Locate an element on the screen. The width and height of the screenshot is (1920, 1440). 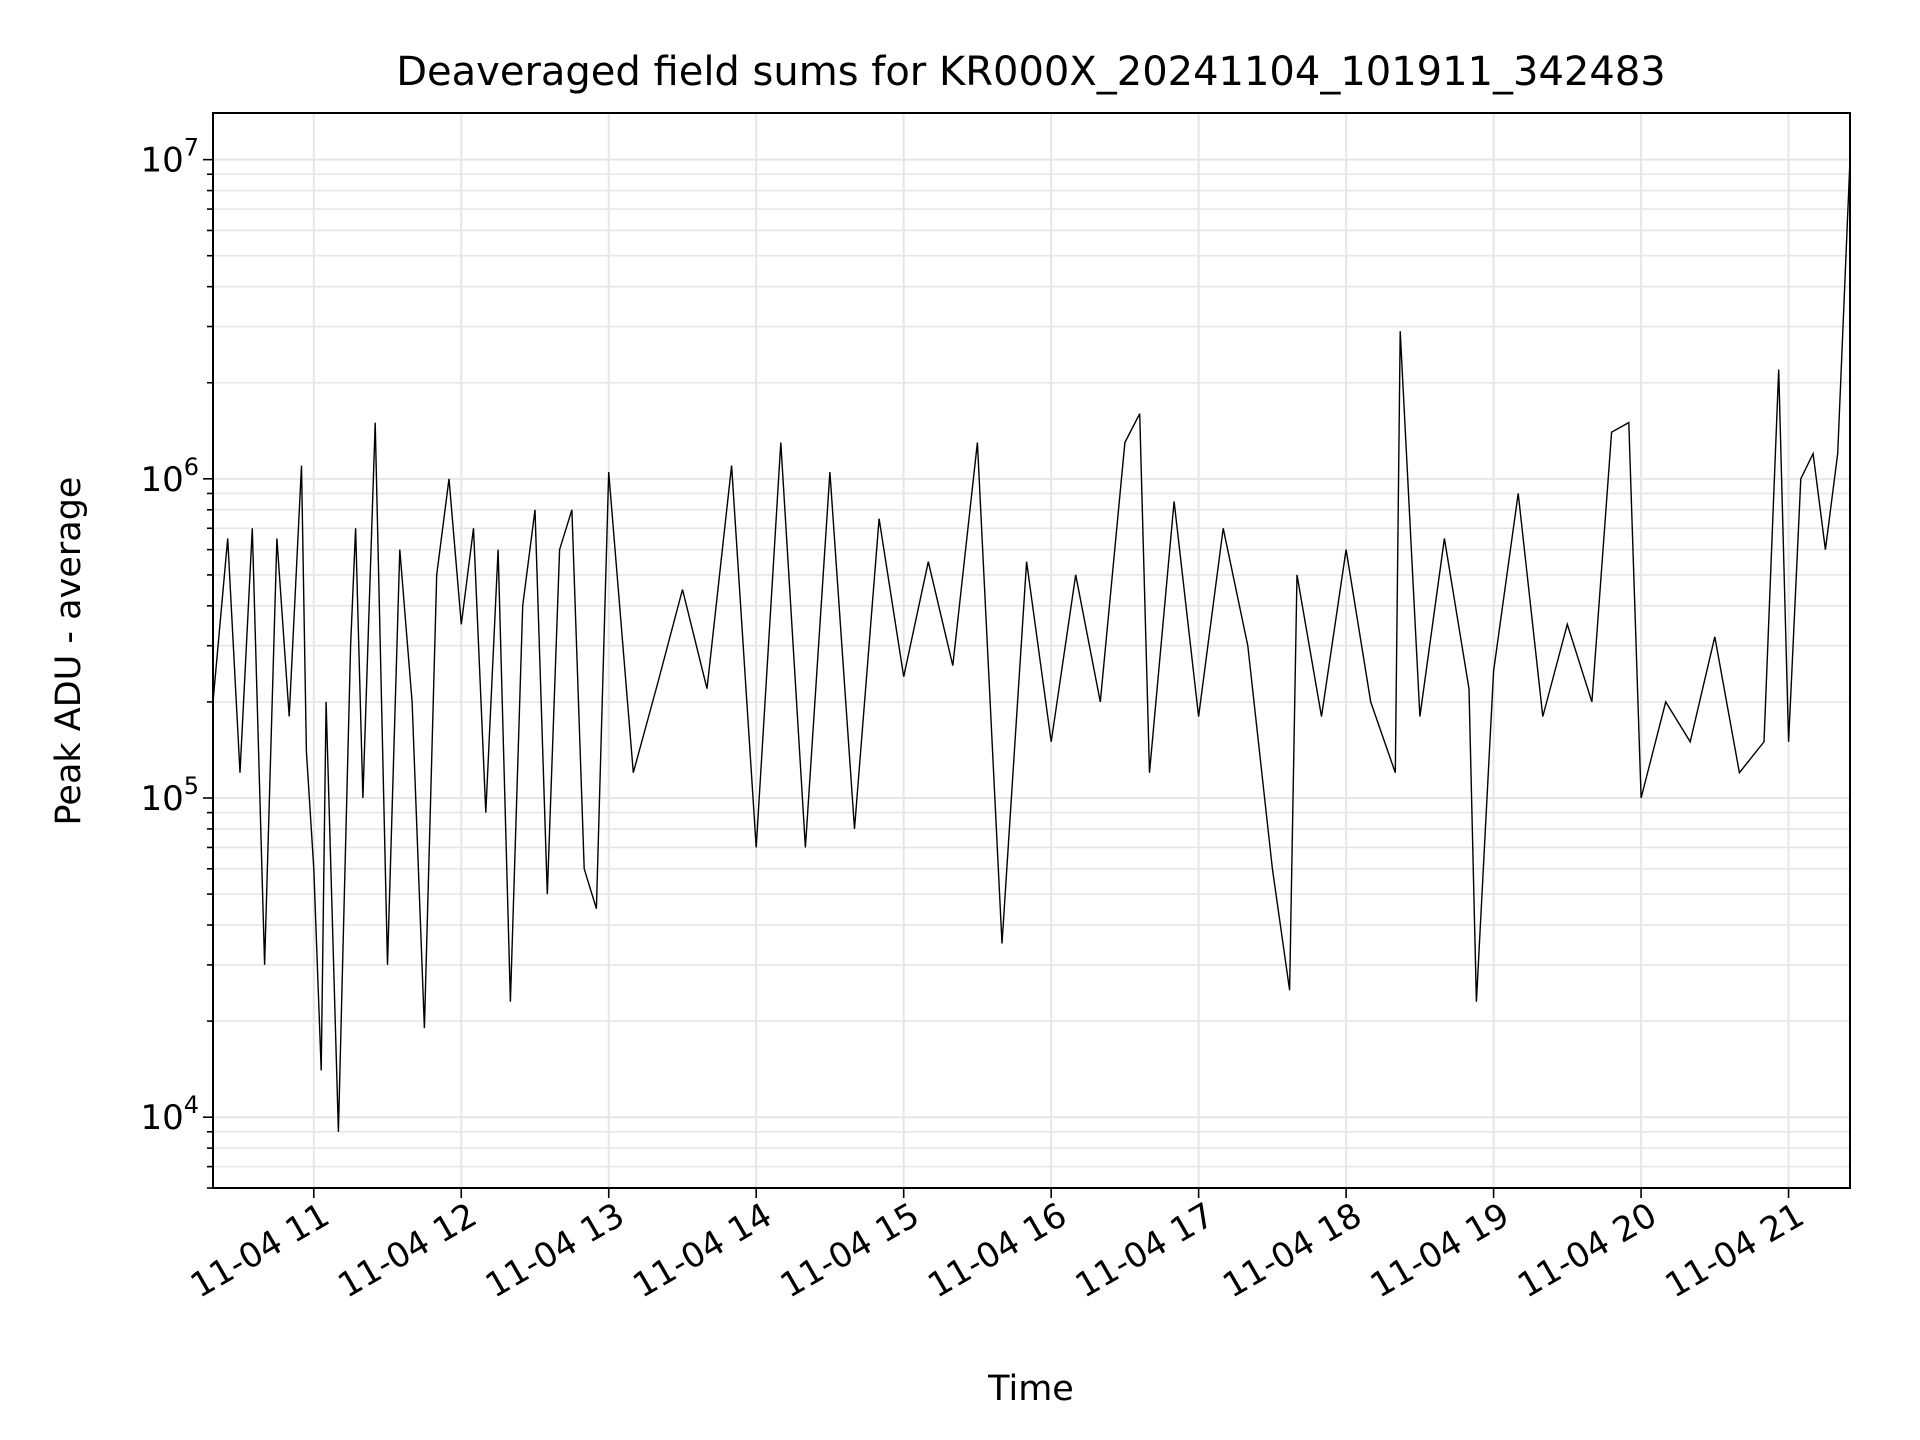
x-axis-label: Time is located at coordinates (1030, 1389).